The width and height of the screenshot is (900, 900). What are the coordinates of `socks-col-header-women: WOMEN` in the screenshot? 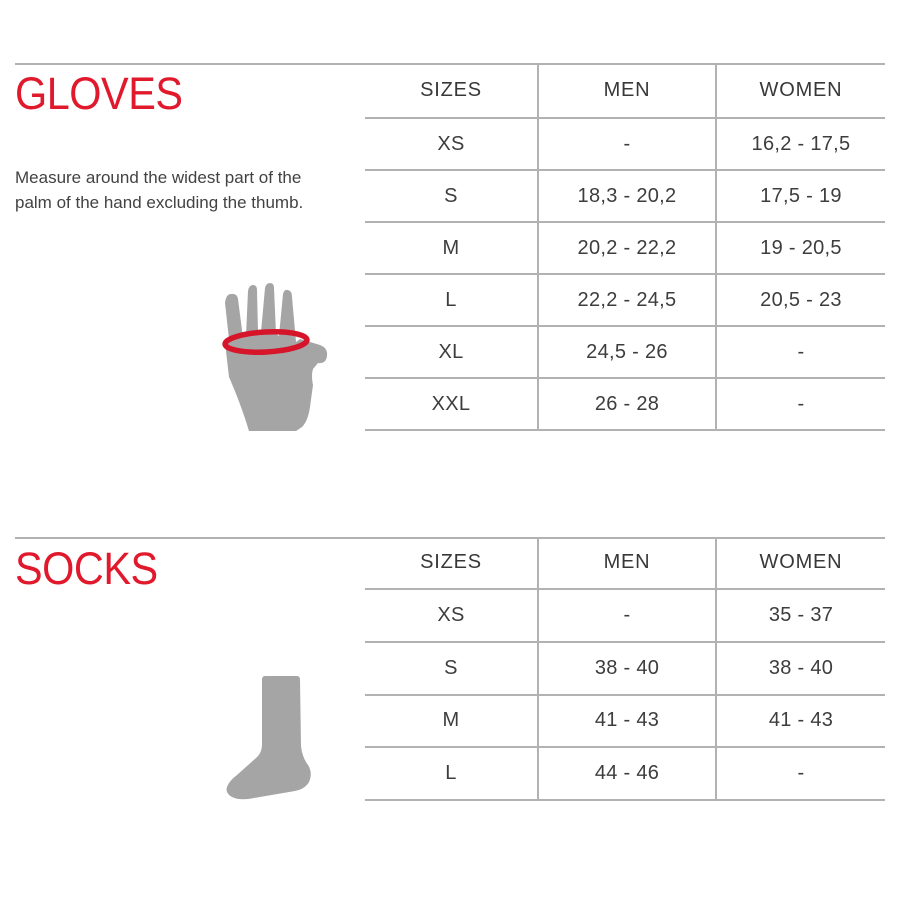 It's located at (800, 563).